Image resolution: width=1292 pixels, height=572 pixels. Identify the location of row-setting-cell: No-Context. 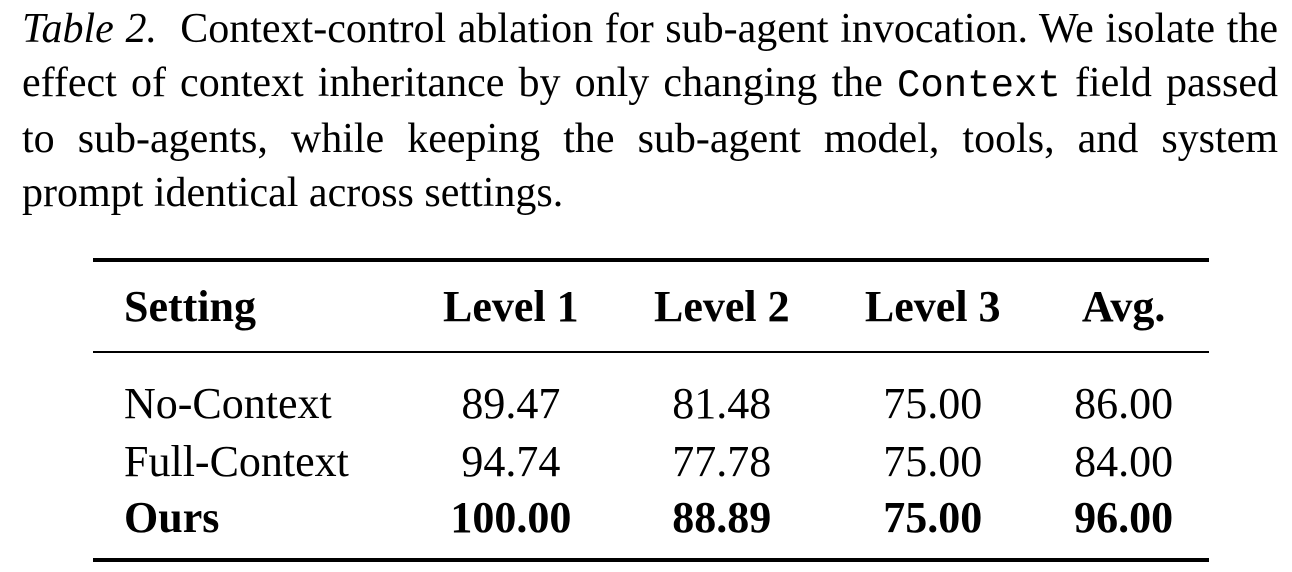
(228, 403).